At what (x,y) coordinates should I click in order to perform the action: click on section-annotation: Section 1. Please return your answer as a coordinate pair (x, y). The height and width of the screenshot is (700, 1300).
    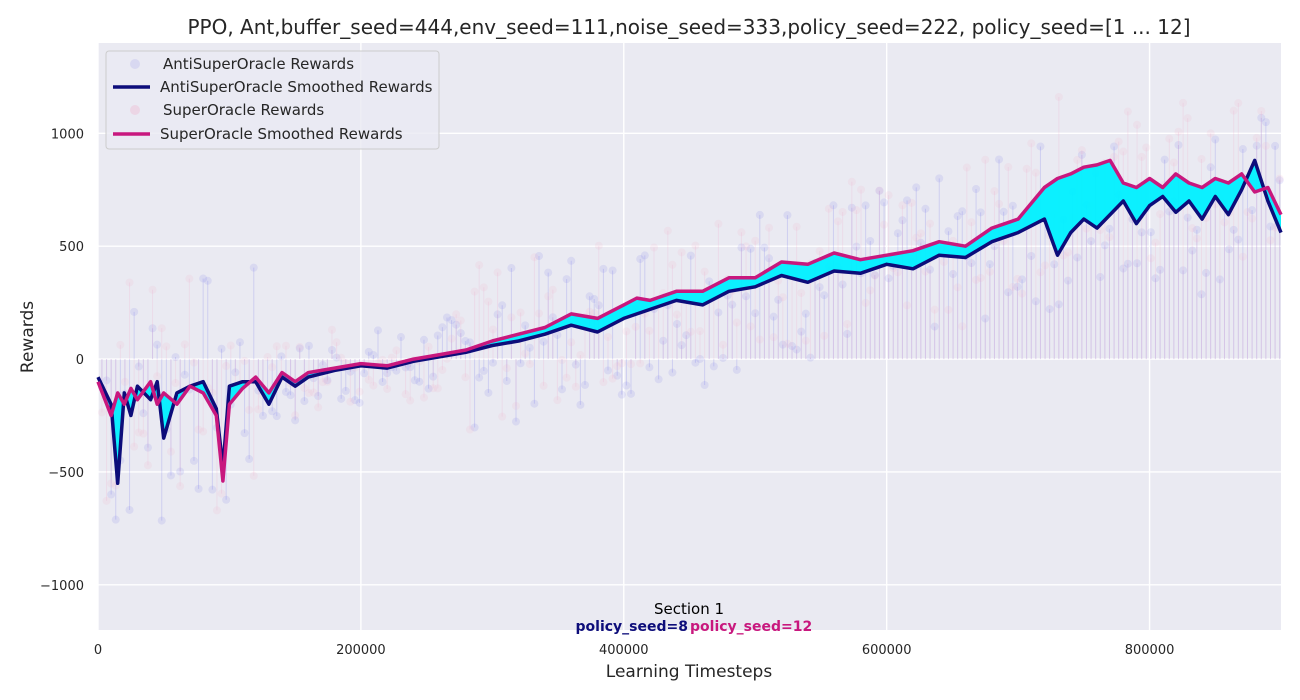
    Looking at the image, I should click on (689, 609).